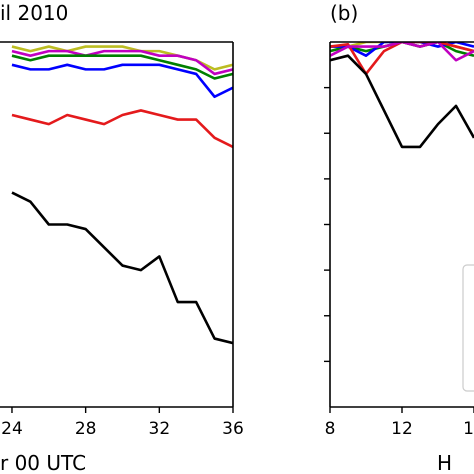  What do you see at coordinates (330, 429) in the screenshot?
I see `x-tick-label: 8` at bounding box center [330, 429].